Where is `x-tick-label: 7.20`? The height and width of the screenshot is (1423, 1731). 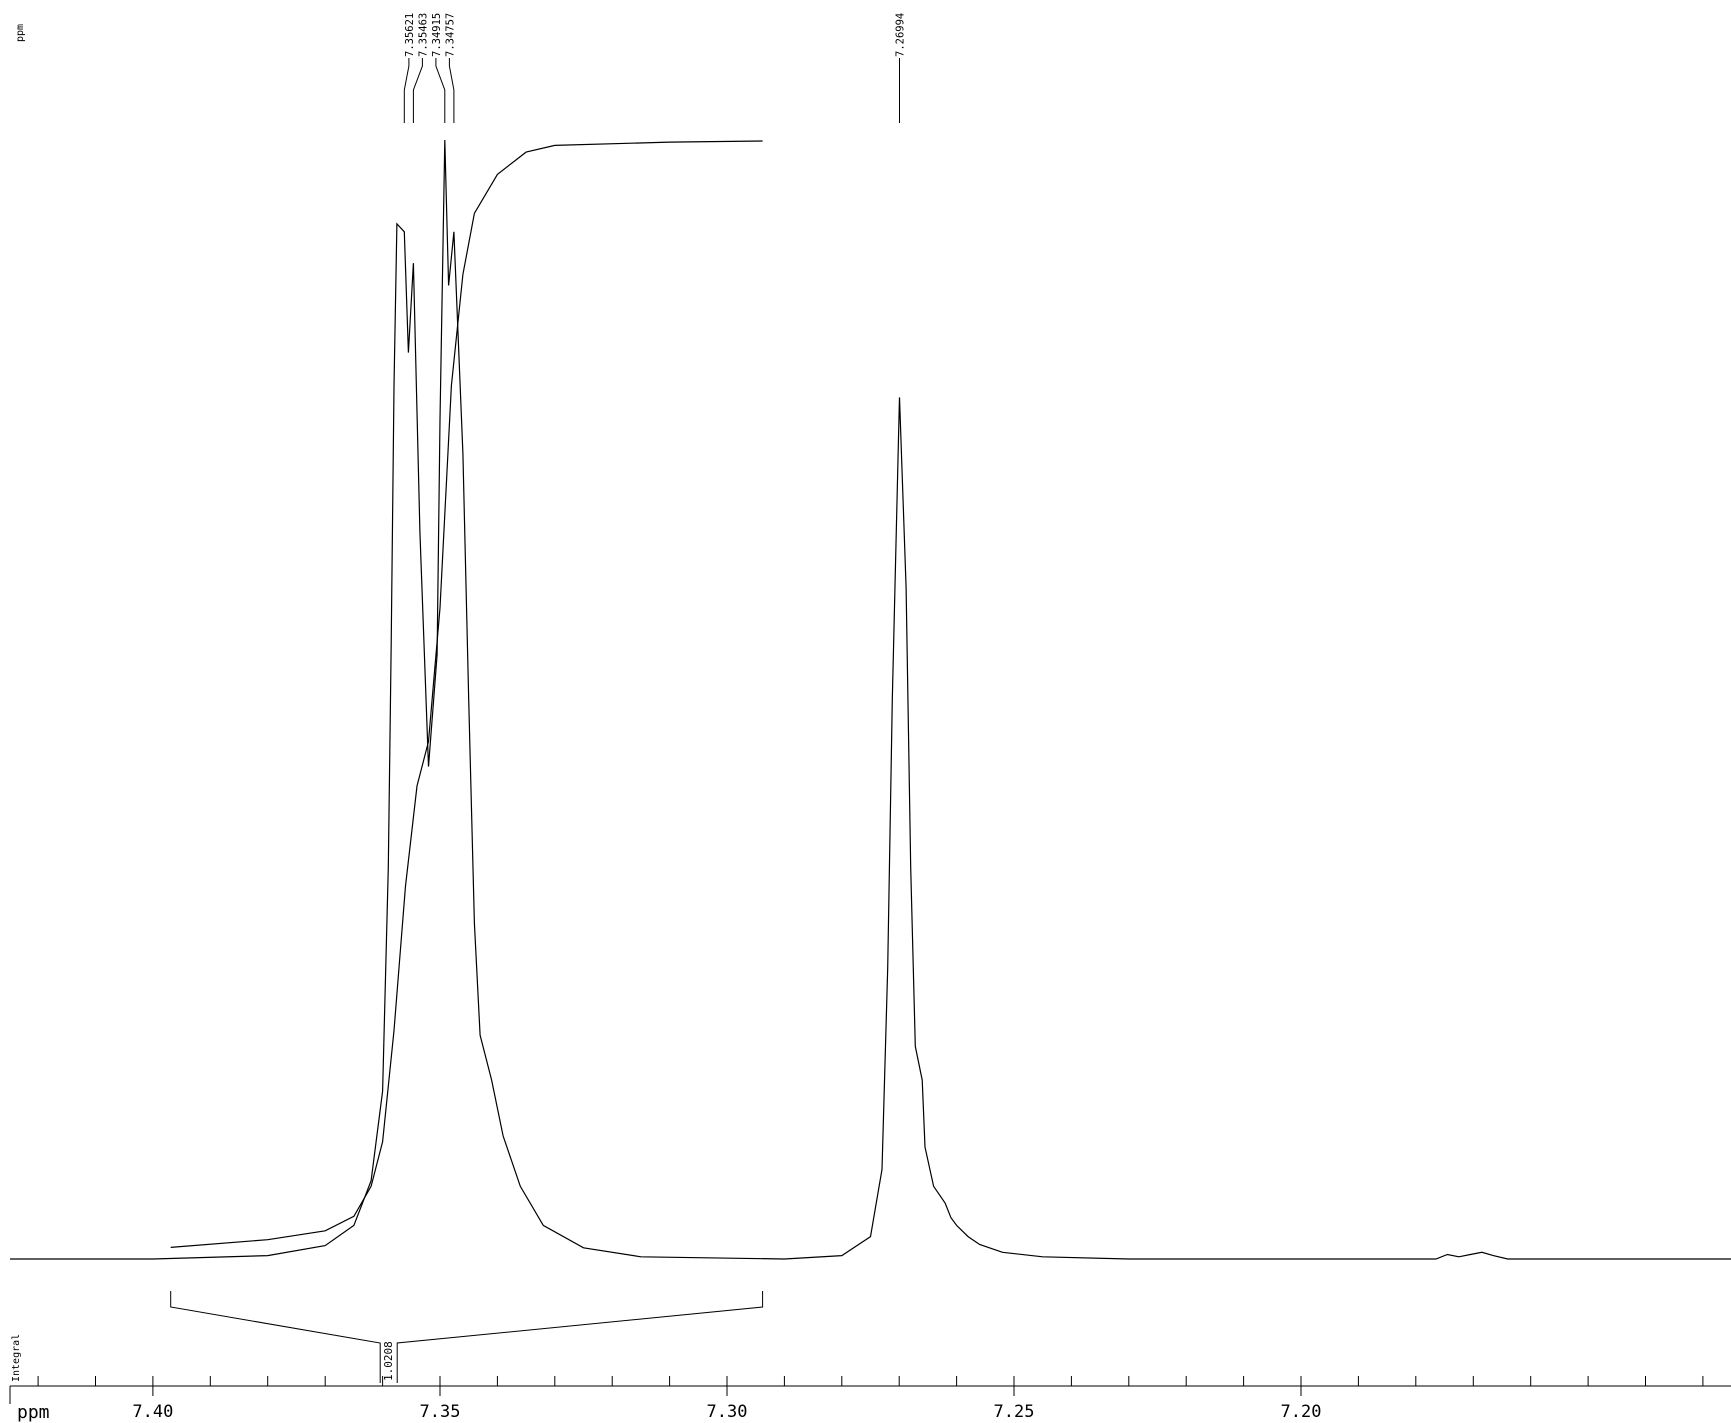 x-tick-label: 7.20 is located at coordinates (1301, 1412).